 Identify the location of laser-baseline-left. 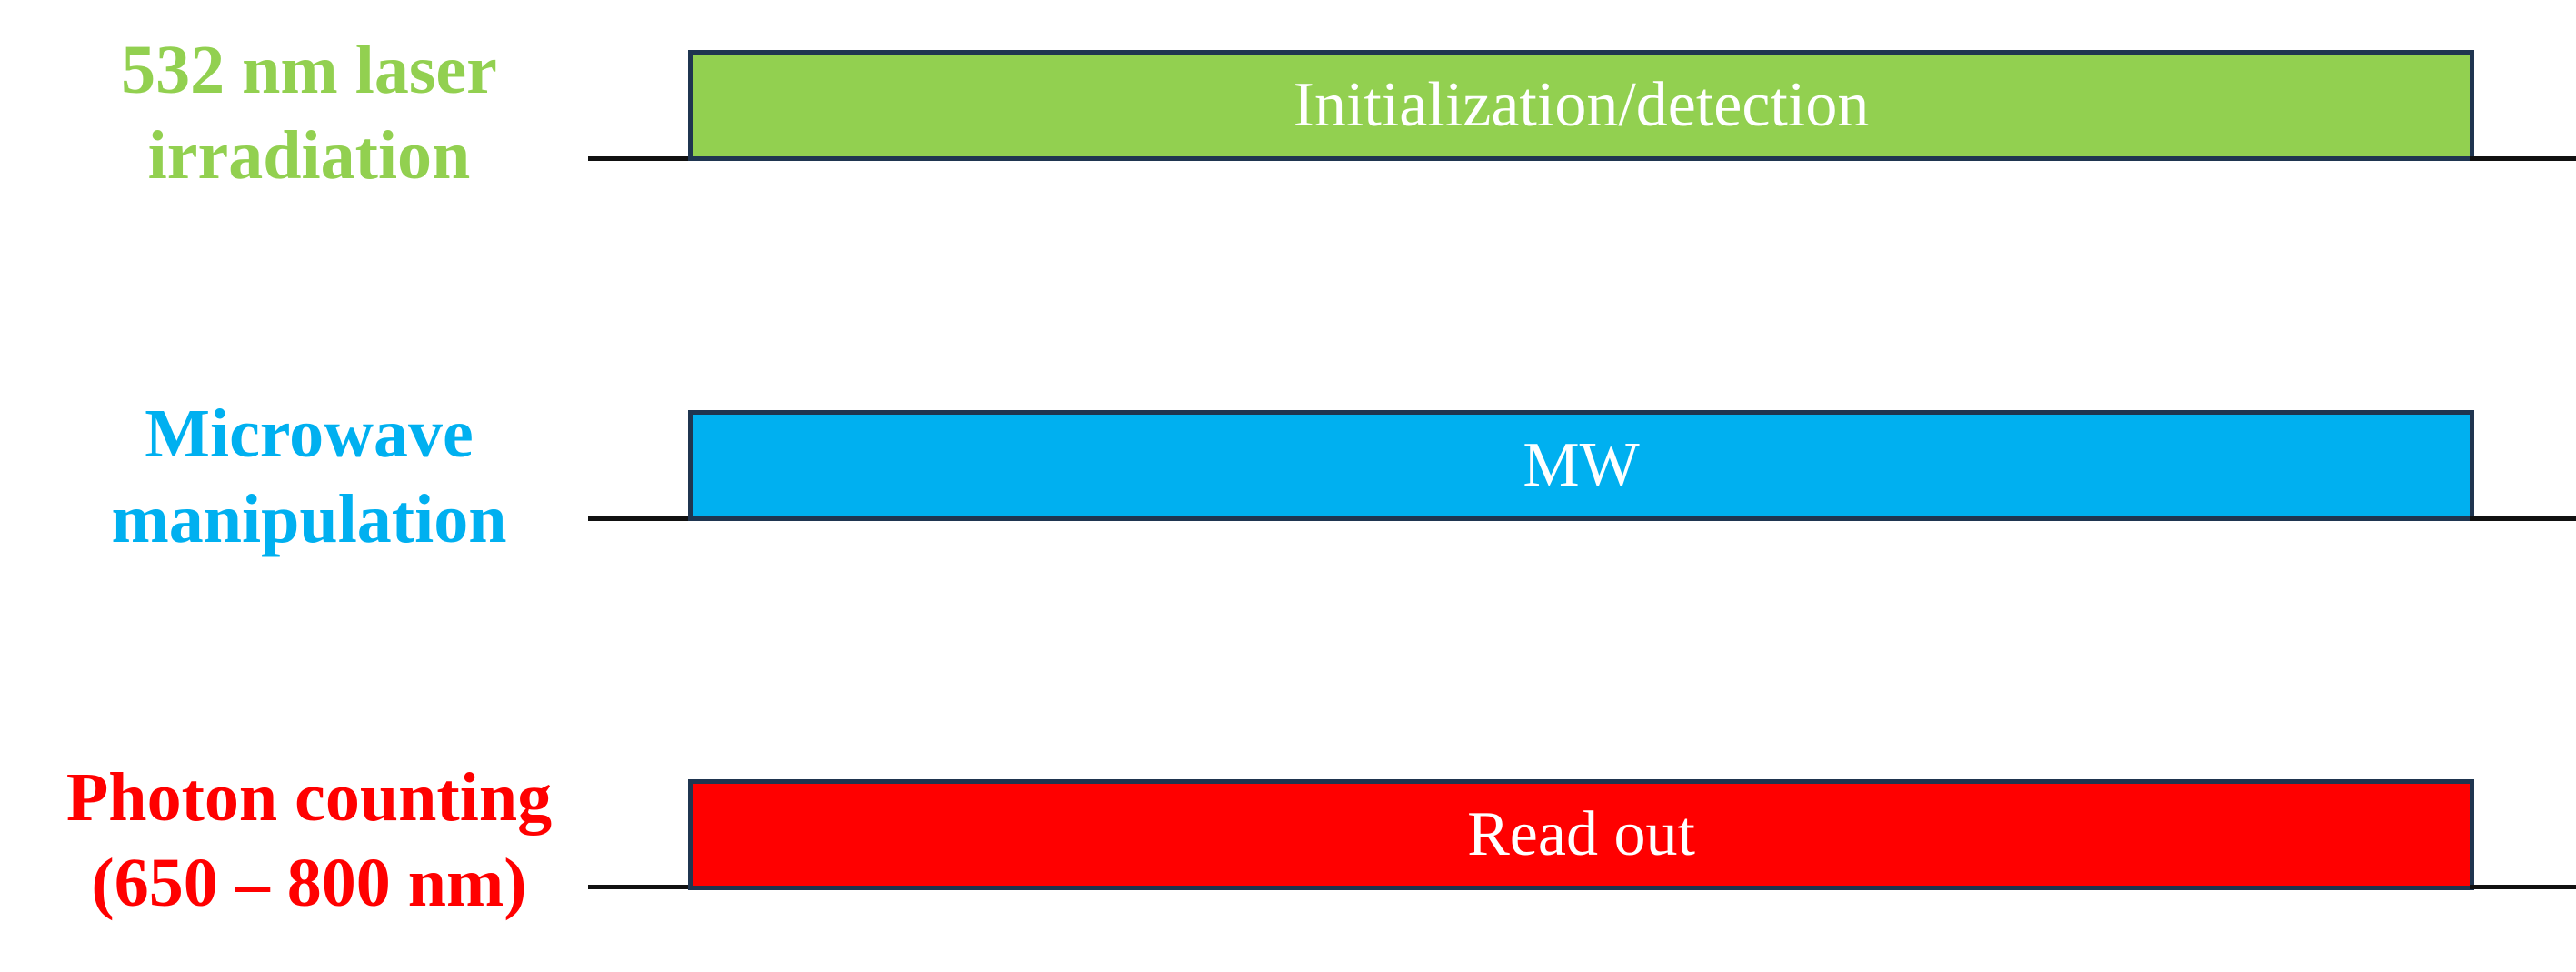
(640, 159).